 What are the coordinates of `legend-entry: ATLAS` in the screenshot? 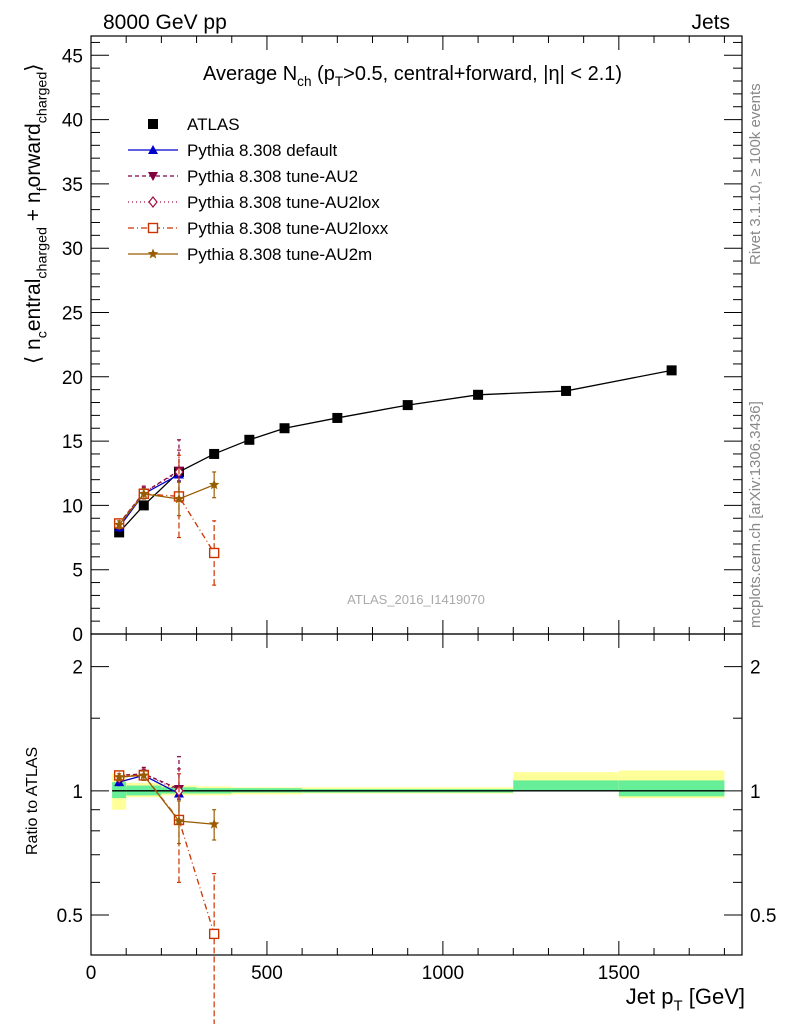 It's located at (194, 124).